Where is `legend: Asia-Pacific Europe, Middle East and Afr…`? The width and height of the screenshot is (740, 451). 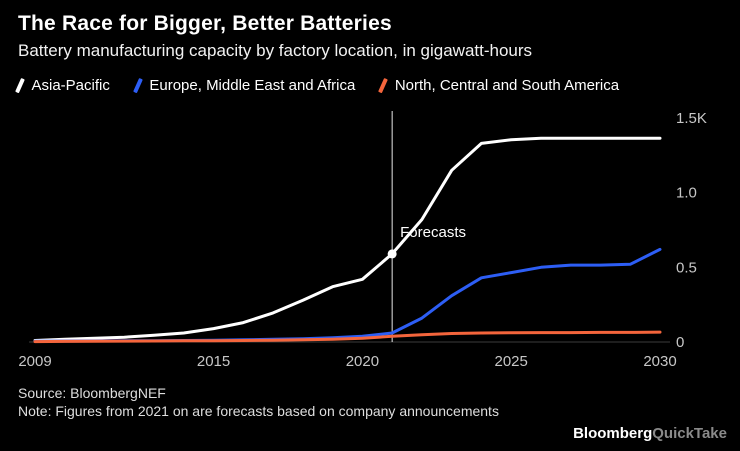
legend: Asia-Pacific Europe, Middle East and Afr… is located at coordinates (368, 85).